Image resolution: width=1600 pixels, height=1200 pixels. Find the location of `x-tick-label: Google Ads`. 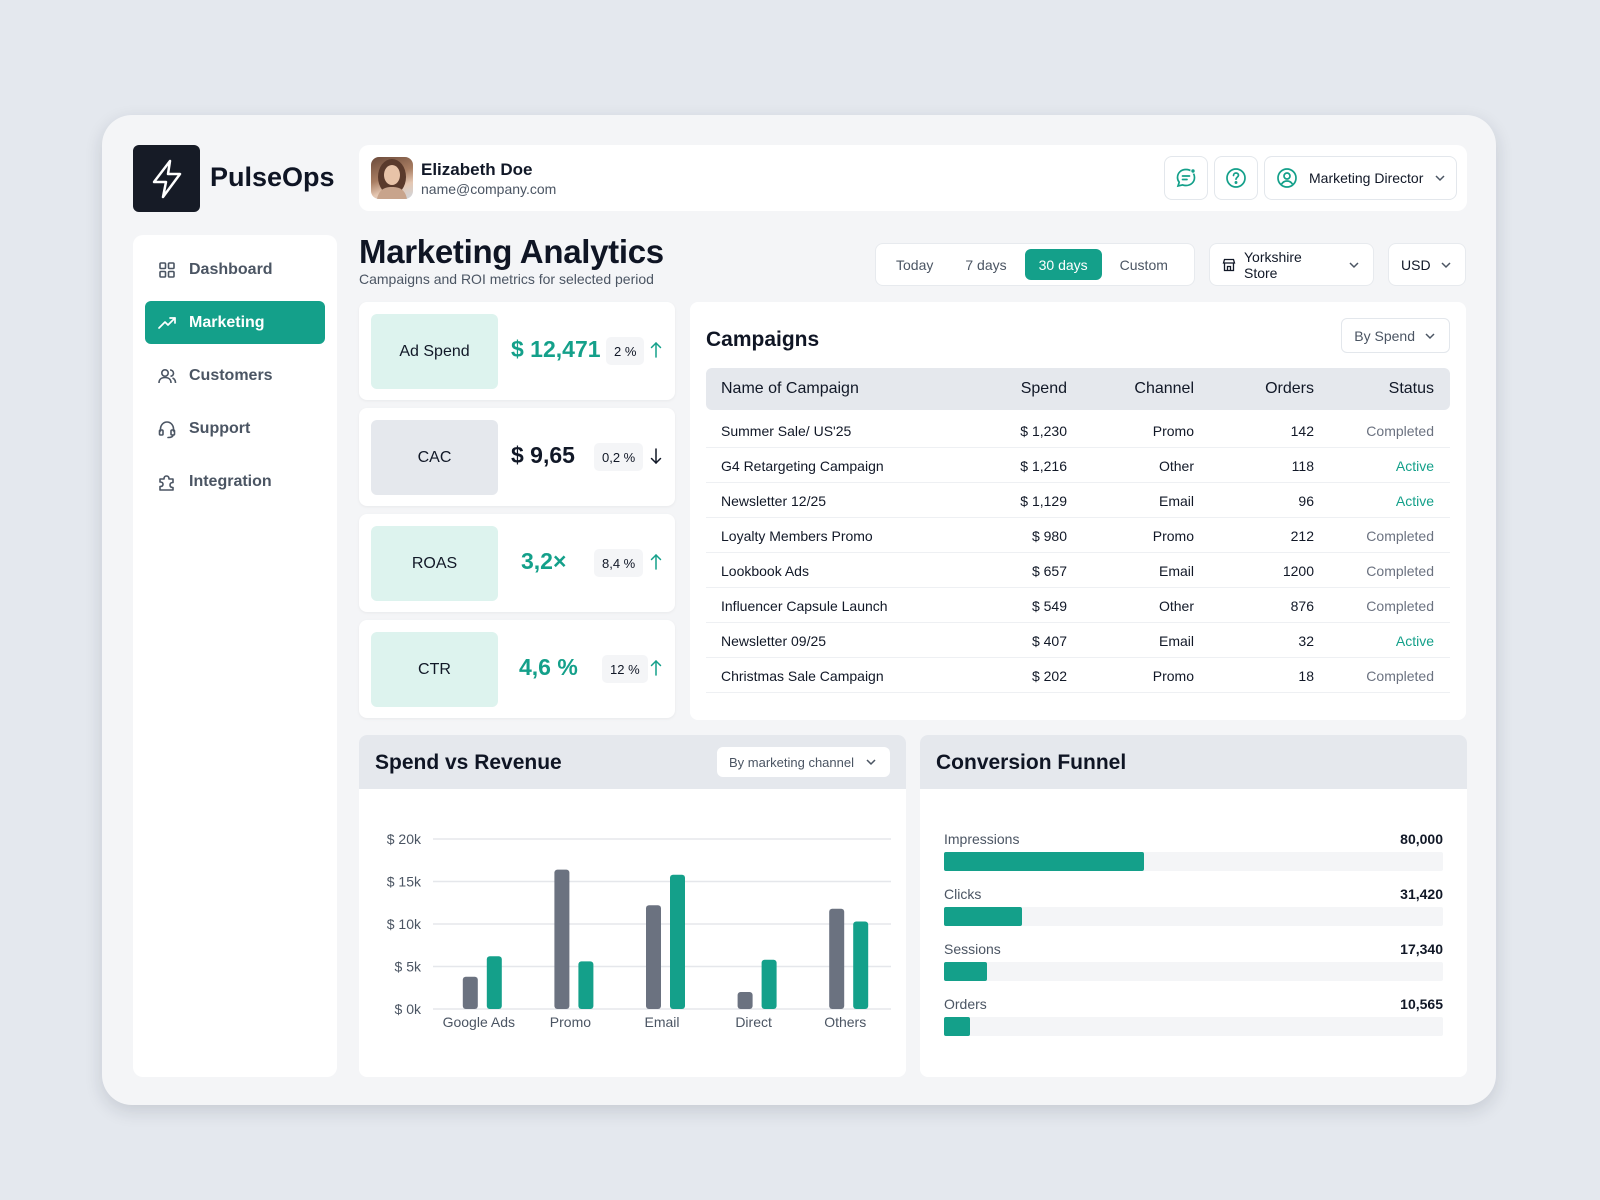

x-tick-label: Google Ads is located at coordinates (479, 1022).